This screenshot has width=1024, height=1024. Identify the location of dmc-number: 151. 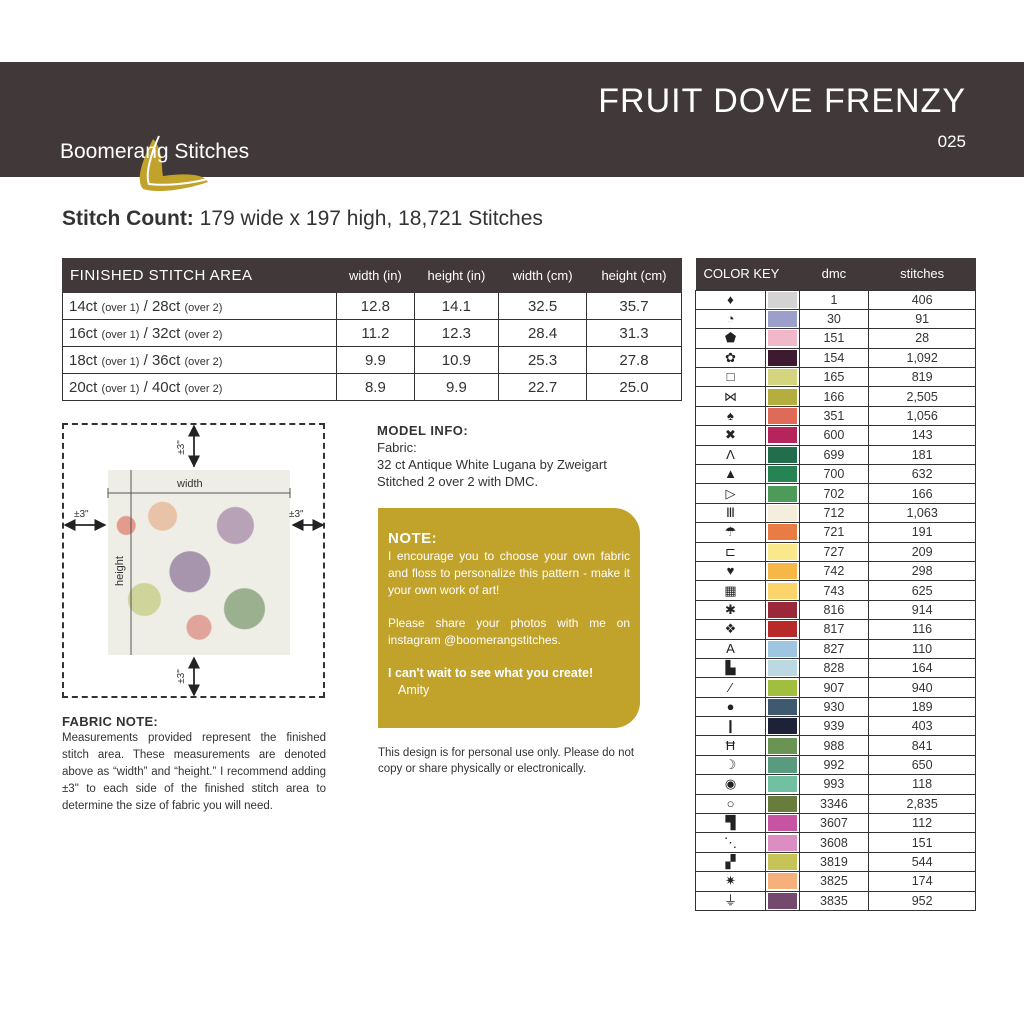
(834, 338).